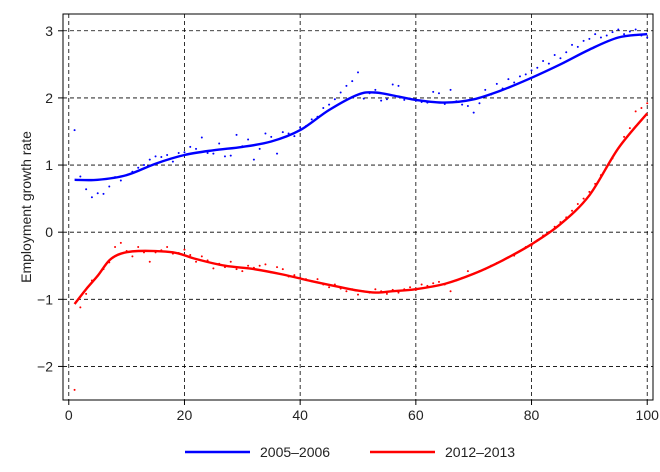 The width and height of the screenshot is (660, 472). Describe the element at coordinates (45, 366) in the screenshot. I see `y-tick-label: −2` at that location.